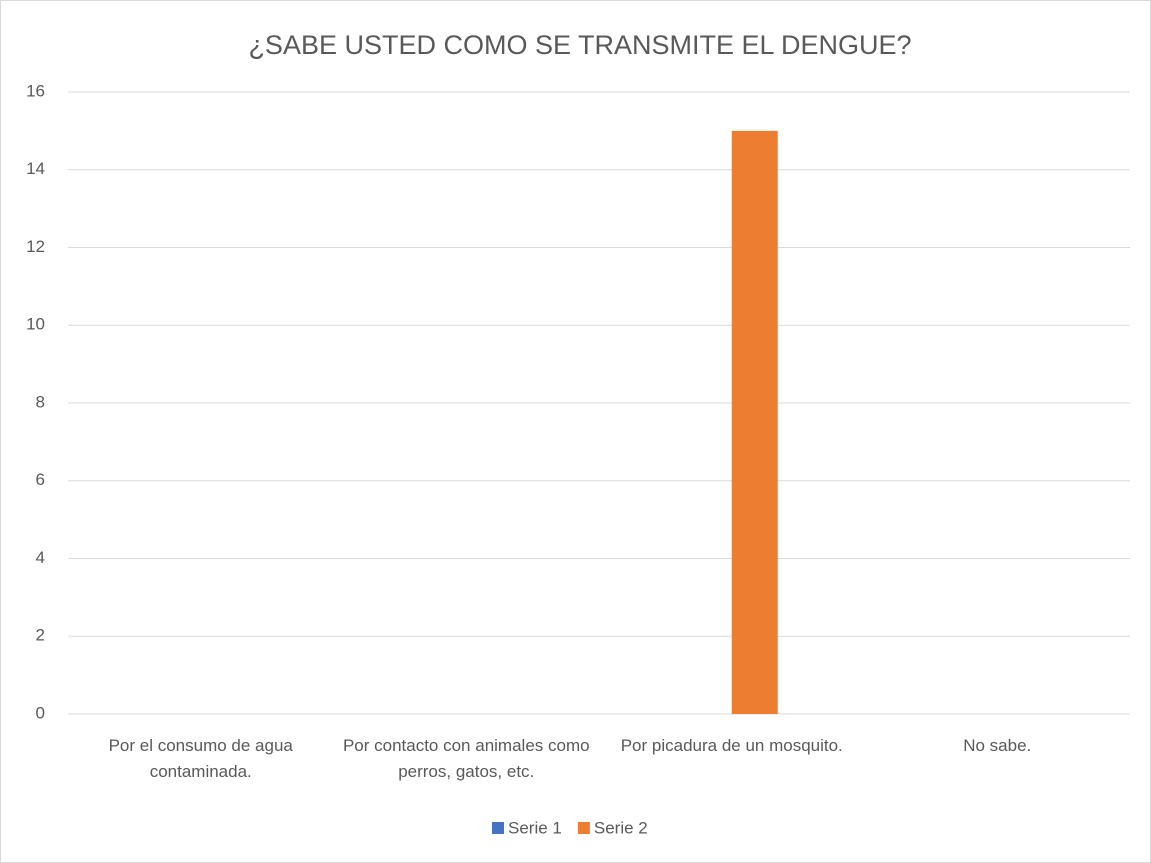 The image size is (1151, 863). I want to click on y-tick-label: 12, so click(35, 246).